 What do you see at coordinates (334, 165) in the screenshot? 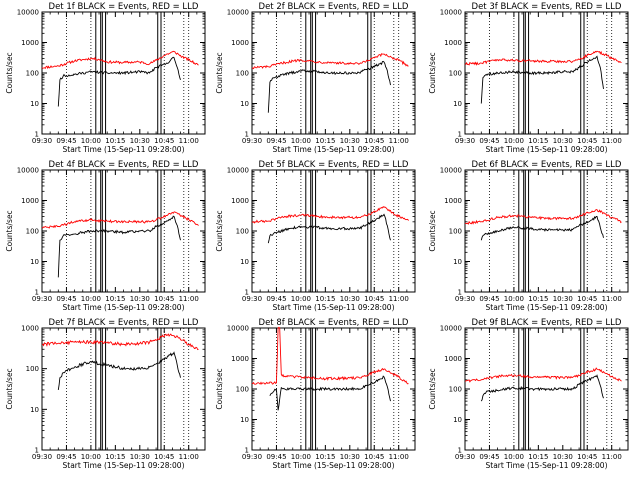
I see `panel-title: Det 5f BLACK = Events, RED = LLD` at bounding box center [334, 165].